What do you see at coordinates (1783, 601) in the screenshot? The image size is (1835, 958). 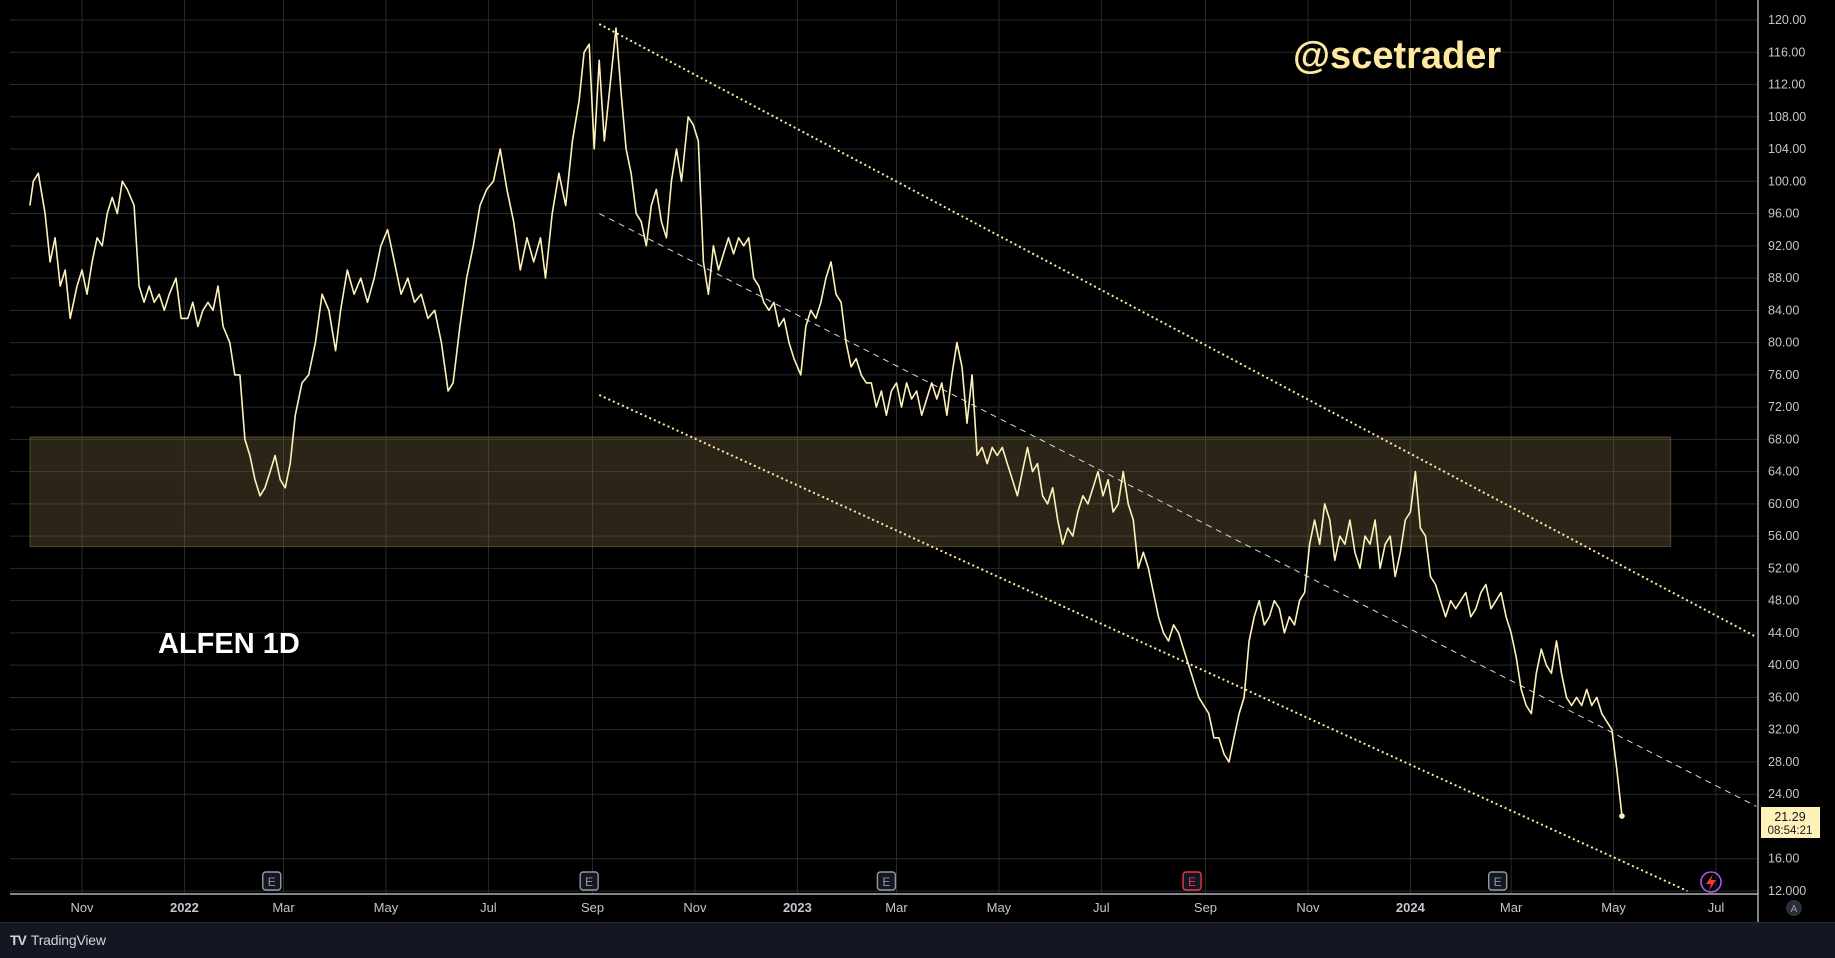 I see `price-tick-label: 48.00` at bounding box center [1783, 601].